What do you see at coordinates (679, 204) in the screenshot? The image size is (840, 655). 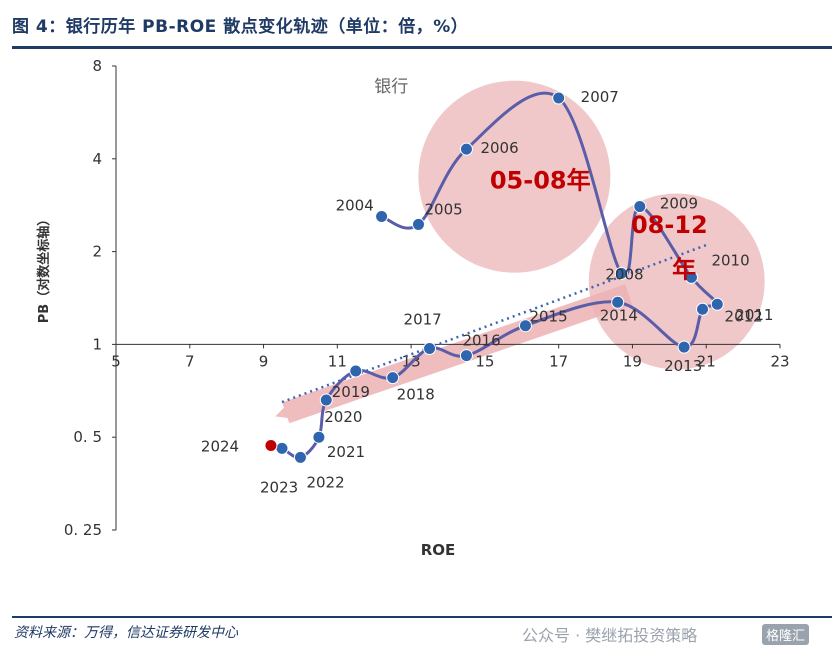 I see `point-label-2009: 2009` at bounding box center [679, 204].